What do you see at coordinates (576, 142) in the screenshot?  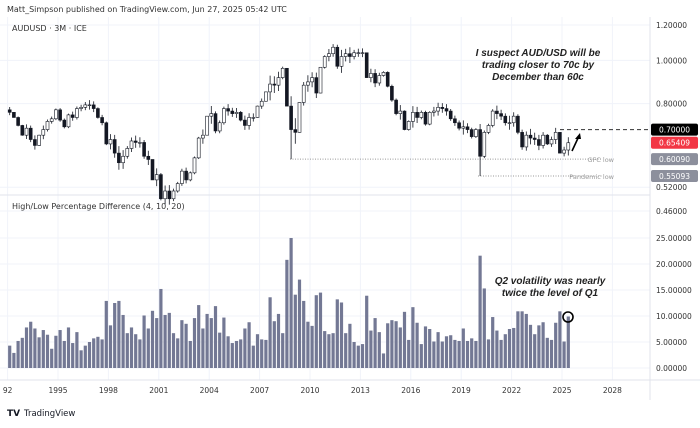 I see `up-arrow-icon` at bounding box center [576, 142].